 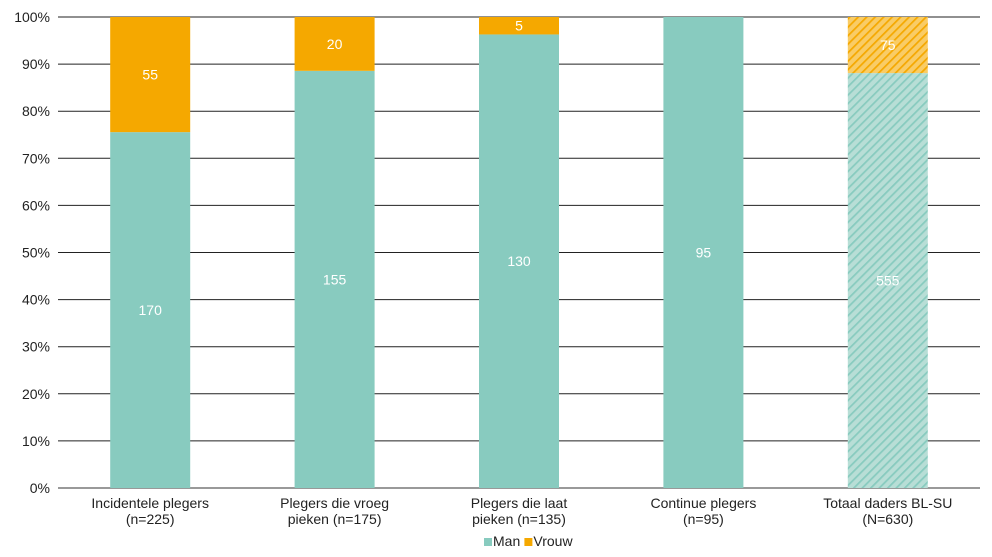 I want to click on x-category-label: Continue plegers (n=95), so click(x=703, y=511).